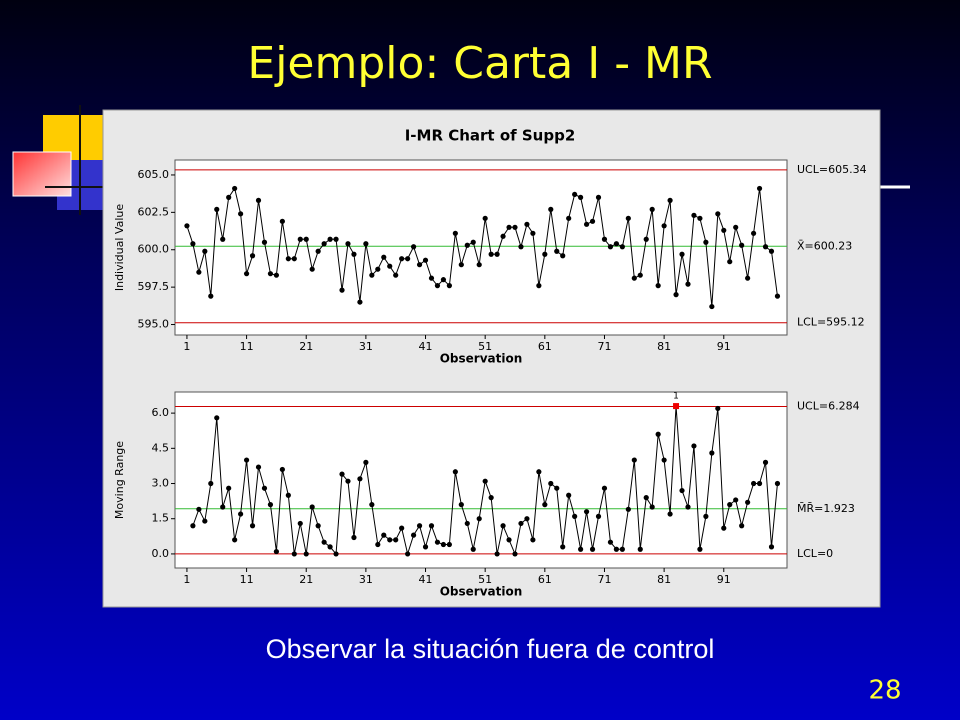 This screenshot has height=720, width=960. What do you see at coordinates (604, 346) in the screenshot?
I see `x-tick-label: 71` at bounding box center [604, 346].